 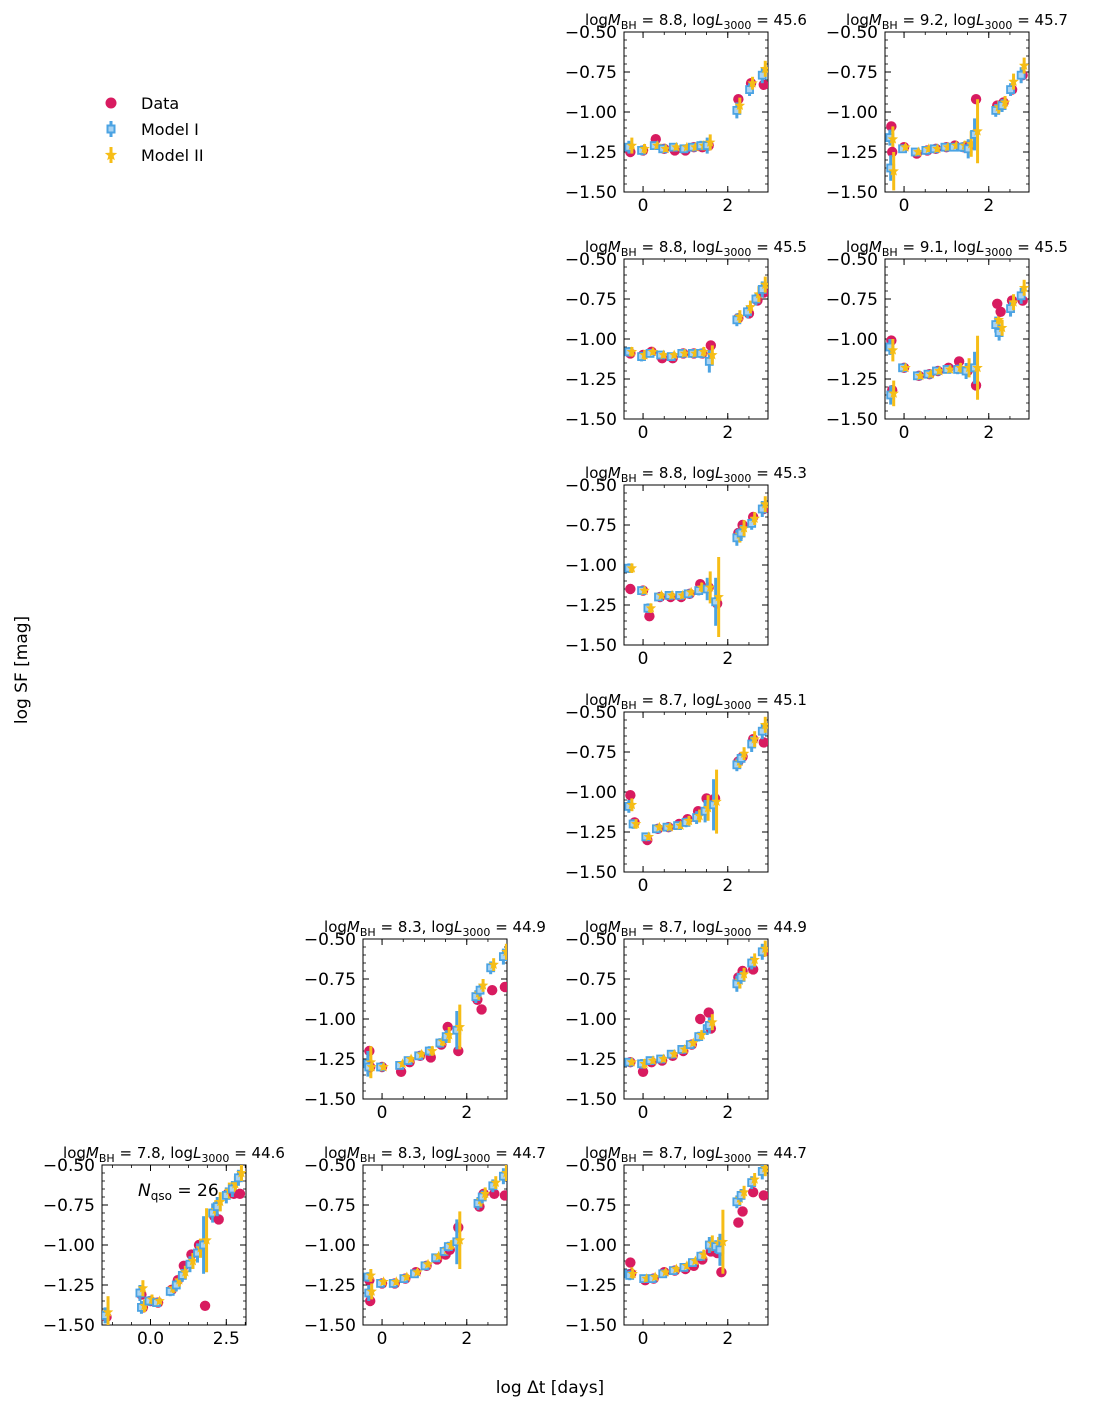 What do you see at coordinates (184, 1191) in the screenshot?
I see `nqso-equals: =` at bounding box center [184, 1191].